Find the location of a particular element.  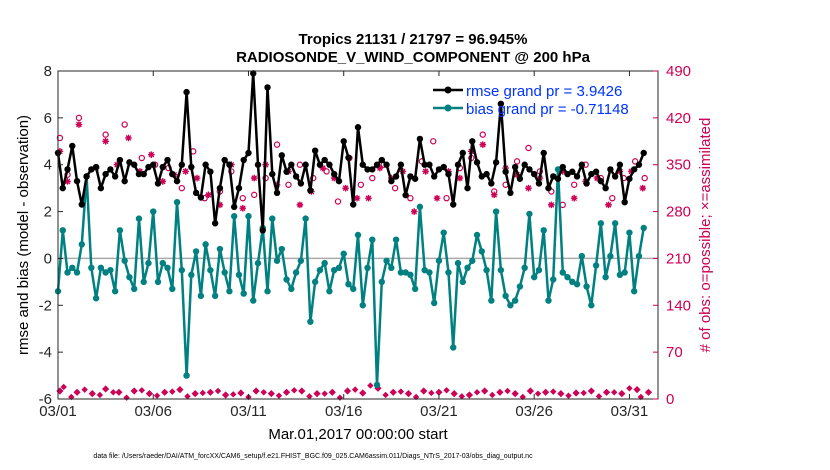

y-tick-right-label: 0 is located at coordinates (670, 399).